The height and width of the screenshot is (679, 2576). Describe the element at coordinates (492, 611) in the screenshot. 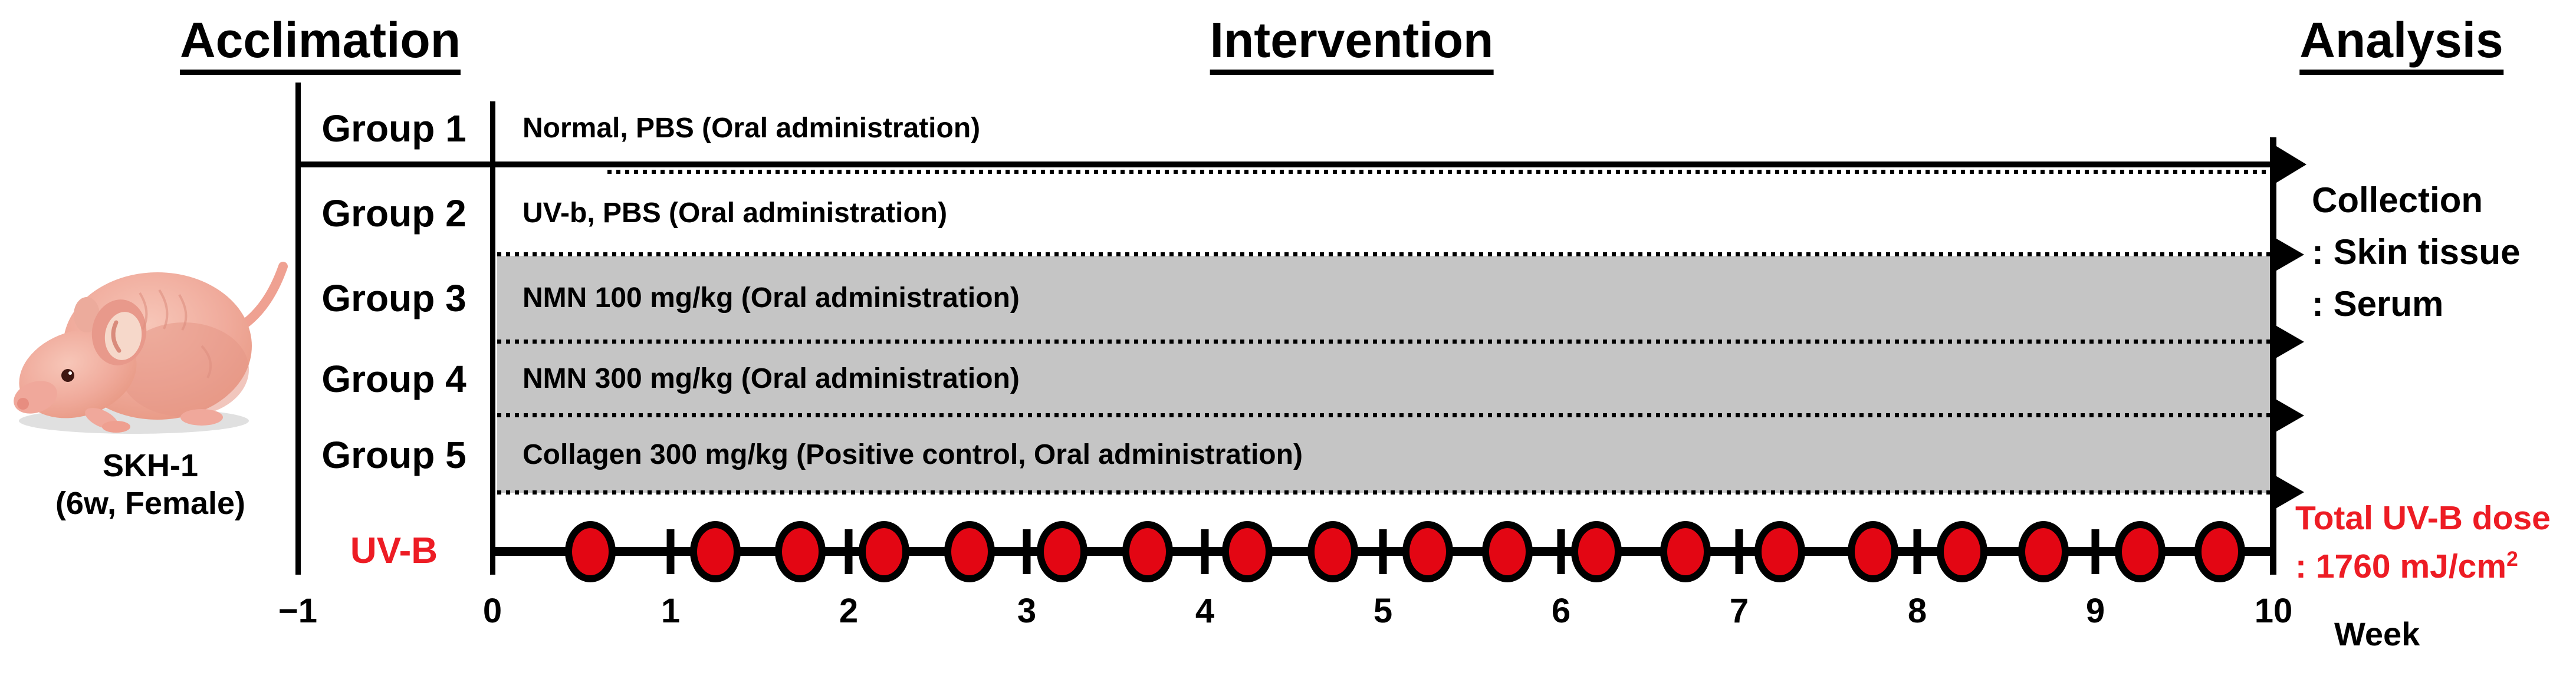

I see `week-label-0: 0` at that location.